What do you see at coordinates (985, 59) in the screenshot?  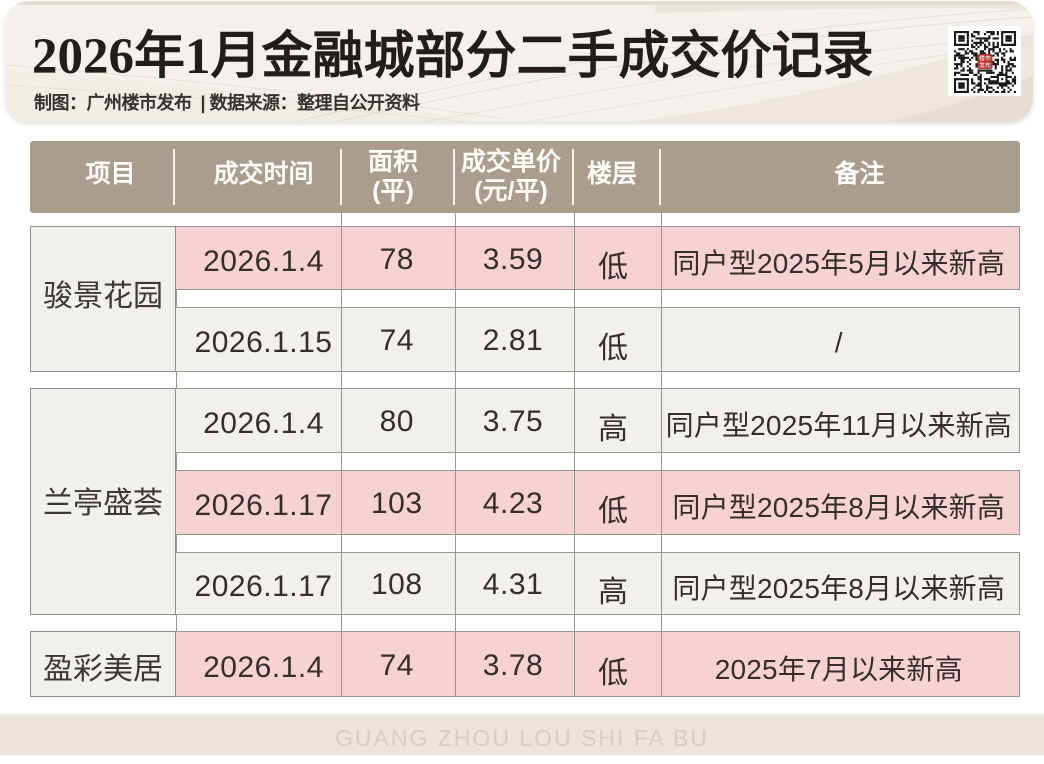 I see `svg-text: 楼市` at bounding box center [985, 59].